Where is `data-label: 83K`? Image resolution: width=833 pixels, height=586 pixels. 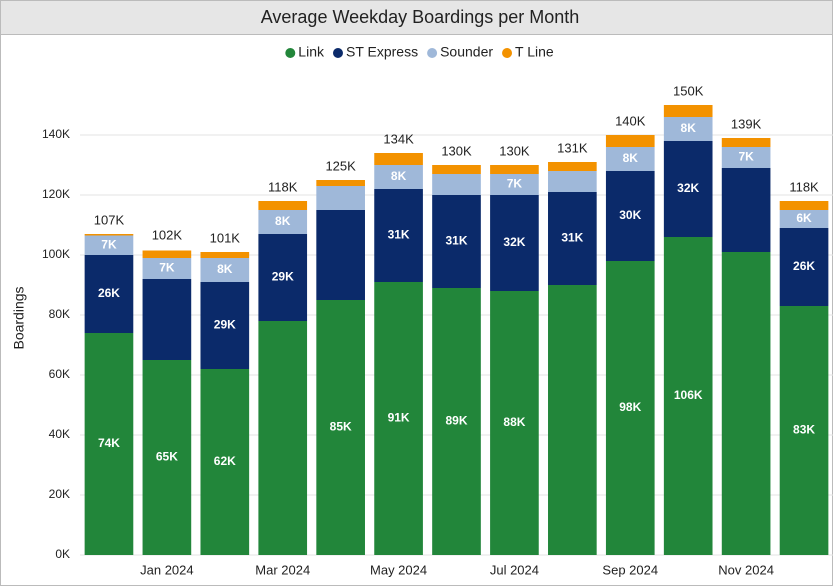 data-label: 83K is located at coordinates (804, 430).